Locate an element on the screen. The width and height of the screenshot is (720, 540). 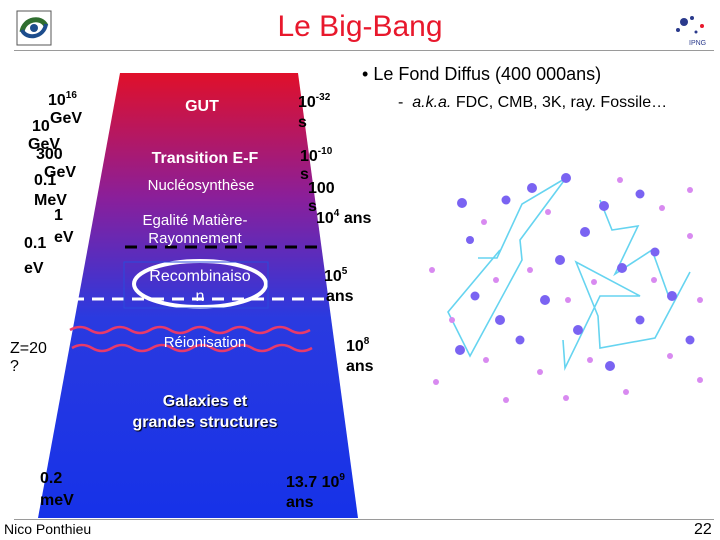
epoch-recombination-line2: n is located at coordinates (200, 296).